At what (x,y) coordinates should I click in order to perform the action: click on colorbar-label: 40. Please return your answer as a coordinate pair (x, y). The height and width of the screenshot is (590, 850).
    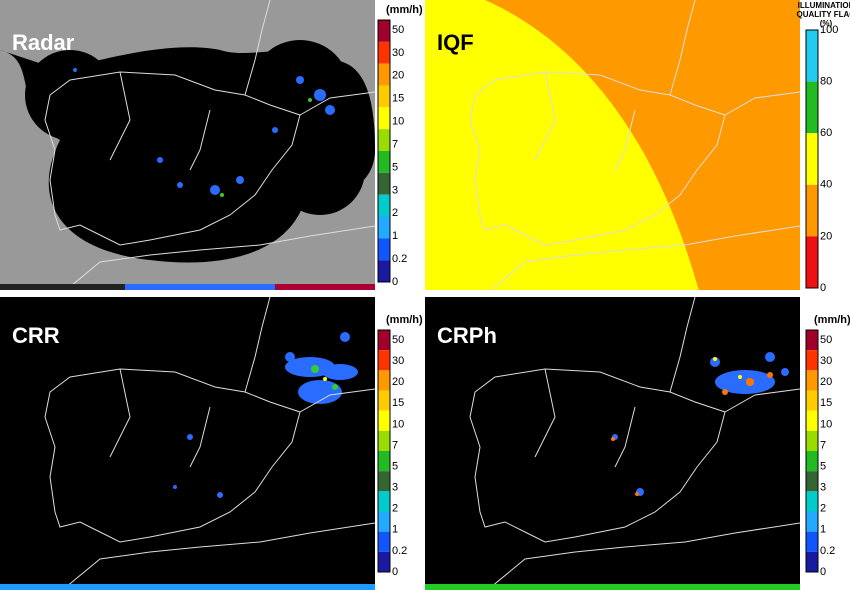
    Looking at the image, I should click on (826, 185).